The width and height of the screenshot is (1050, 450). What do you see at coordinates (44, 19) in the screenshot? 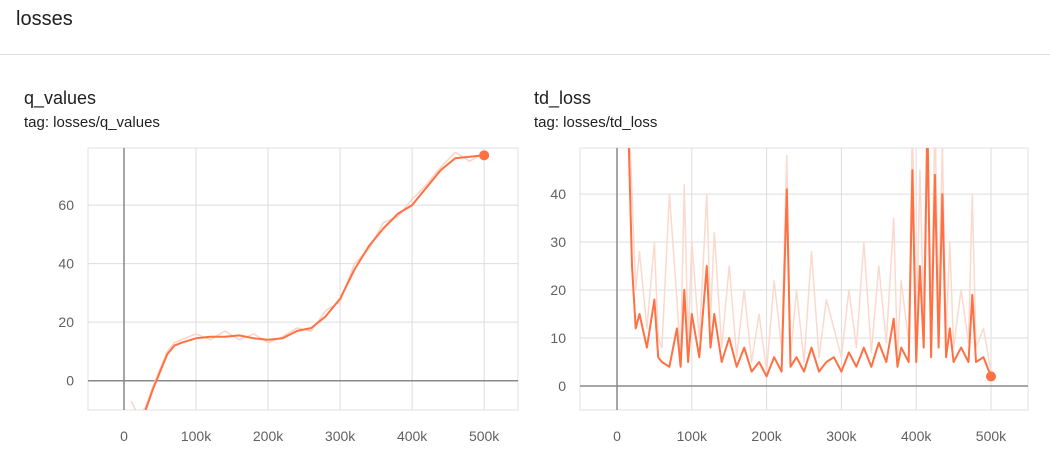
I see `section-title: losses` at bounding box center [44, 19].